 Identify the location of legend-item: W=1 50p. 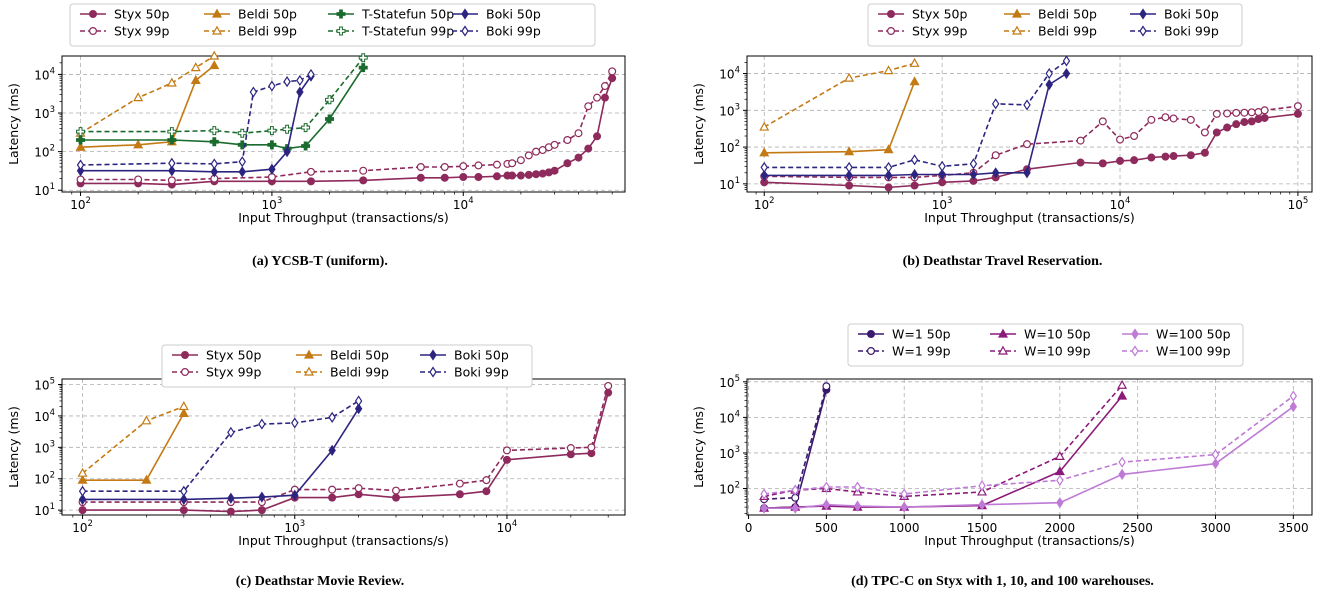
(904, 334).